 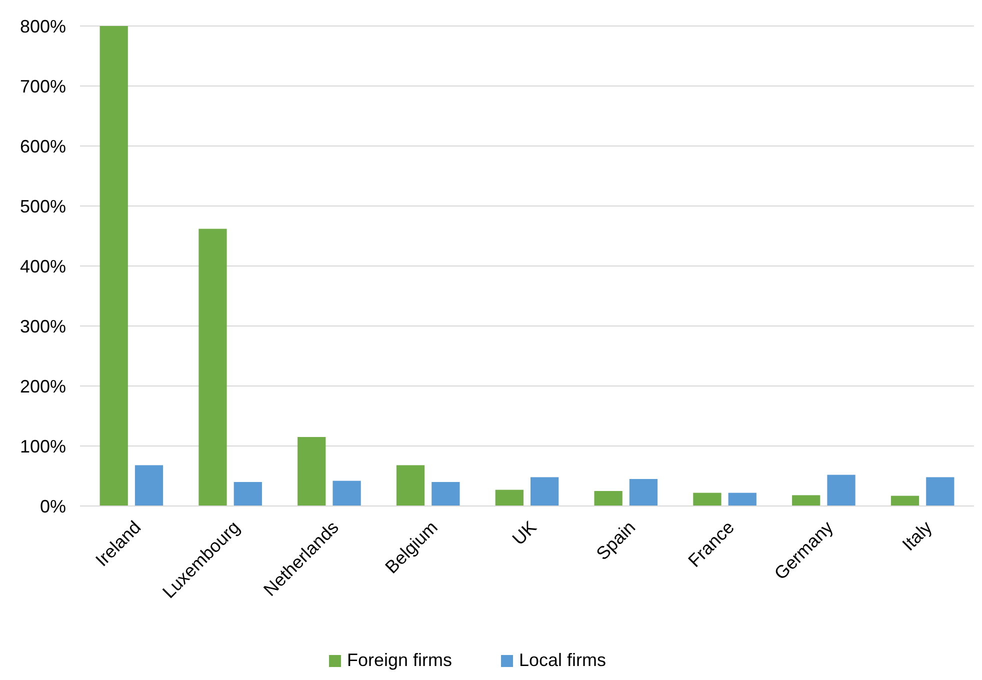 What do you see at coordinates (43, 86) in the screenshot?
I see `y-tick-label: 700%` at bounding box center [43, 86].